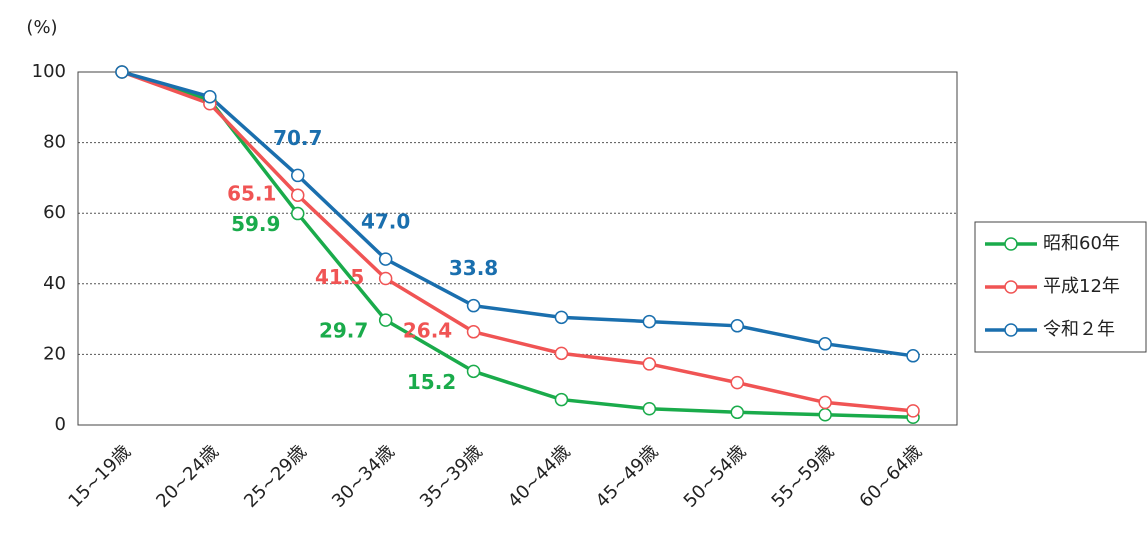 The image size is (1147, 540). Describe the element at coordinates (60, 424) in the screenshot. I see `y-tick-label: 0` at that location.